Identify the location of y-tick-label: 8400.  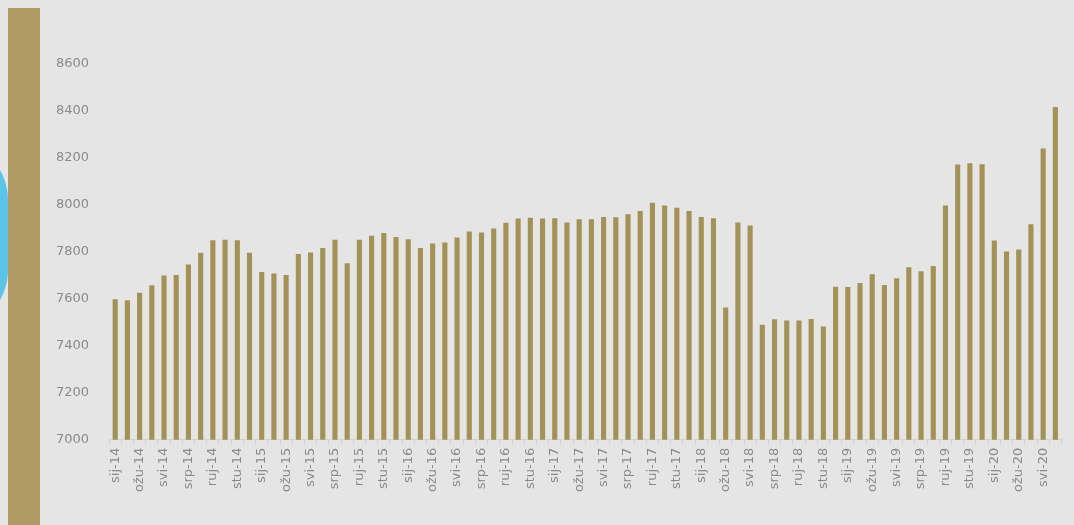
(72, 110).